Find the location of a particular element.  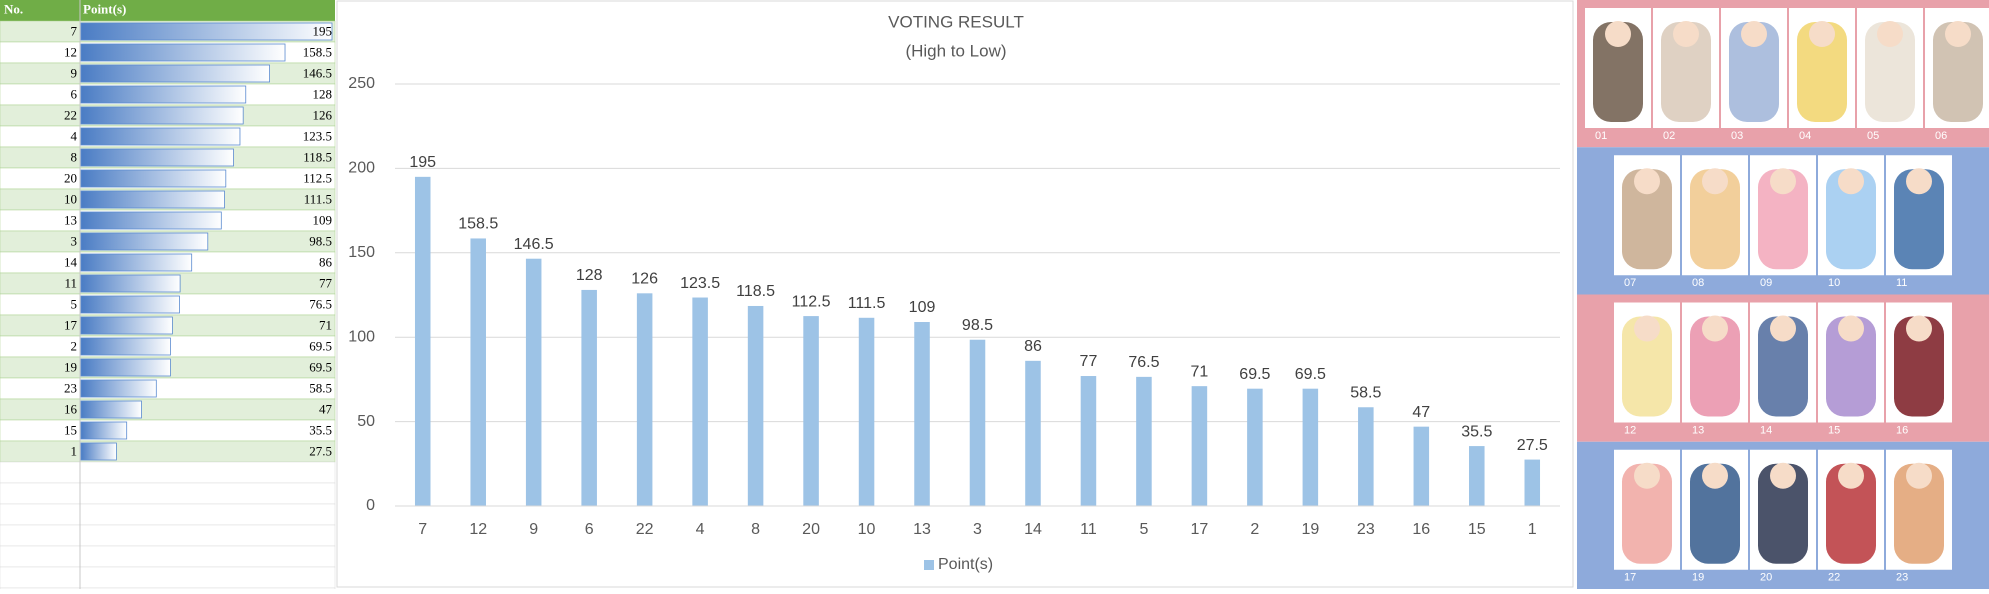

chart-subtitle: (High to Low) is located at coordinates (955, 50).